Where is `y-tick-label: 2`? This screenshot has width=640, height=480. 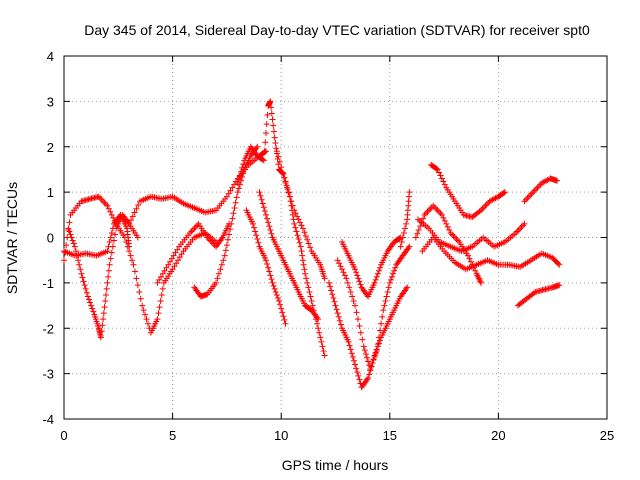 y-tick-label: 2 is located at coordinates (50, 147).